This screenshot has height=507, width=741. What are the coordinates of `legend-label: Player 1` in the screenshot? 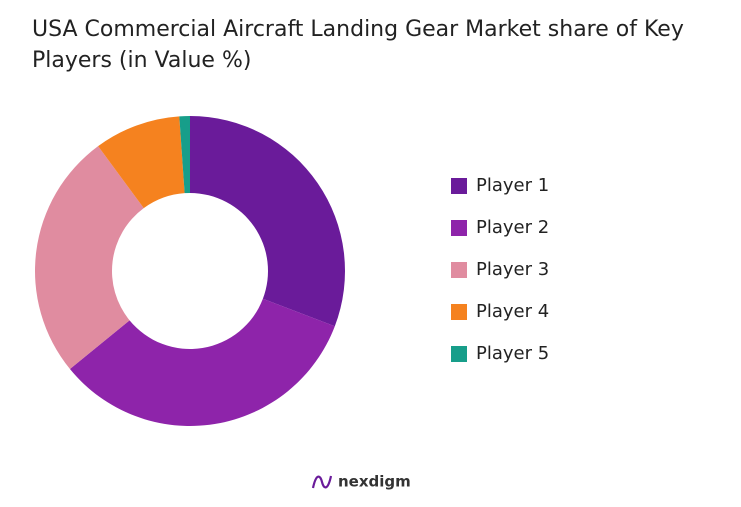 It's located at (512, 185).